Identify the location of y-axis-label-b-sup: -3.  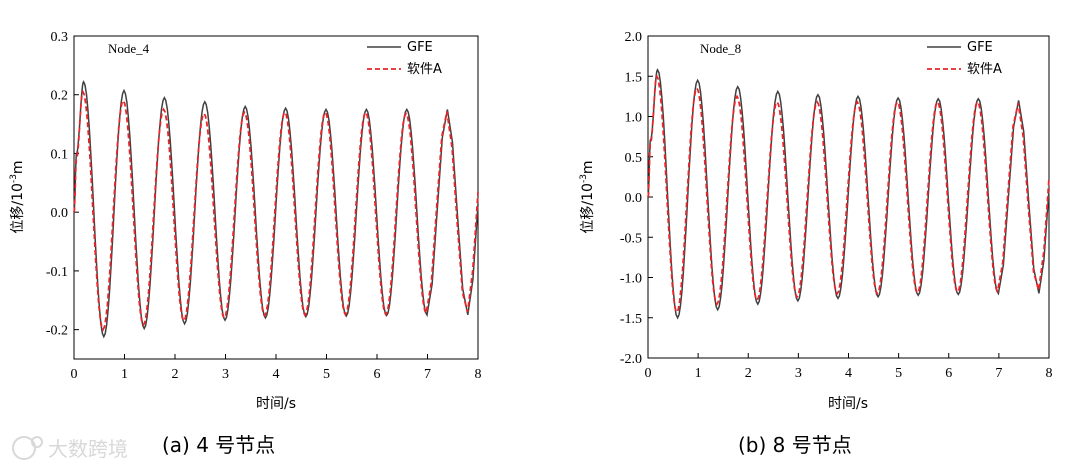
(584, 178).